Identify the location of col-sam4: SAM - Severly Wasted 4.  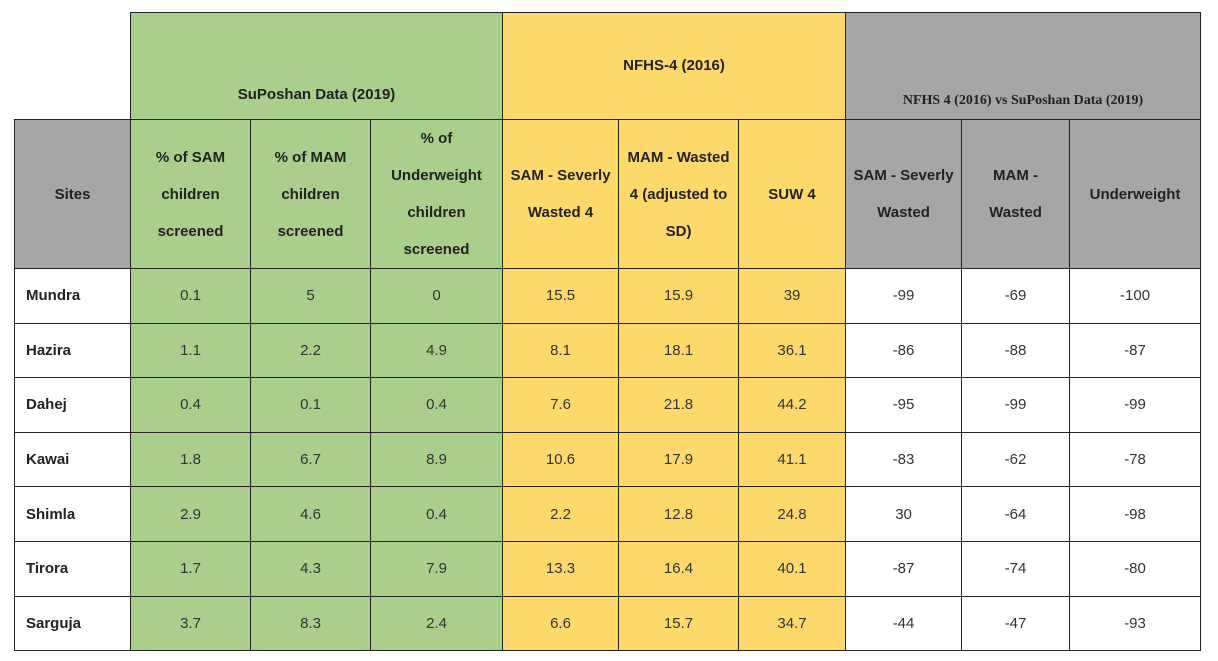
(561, 194).